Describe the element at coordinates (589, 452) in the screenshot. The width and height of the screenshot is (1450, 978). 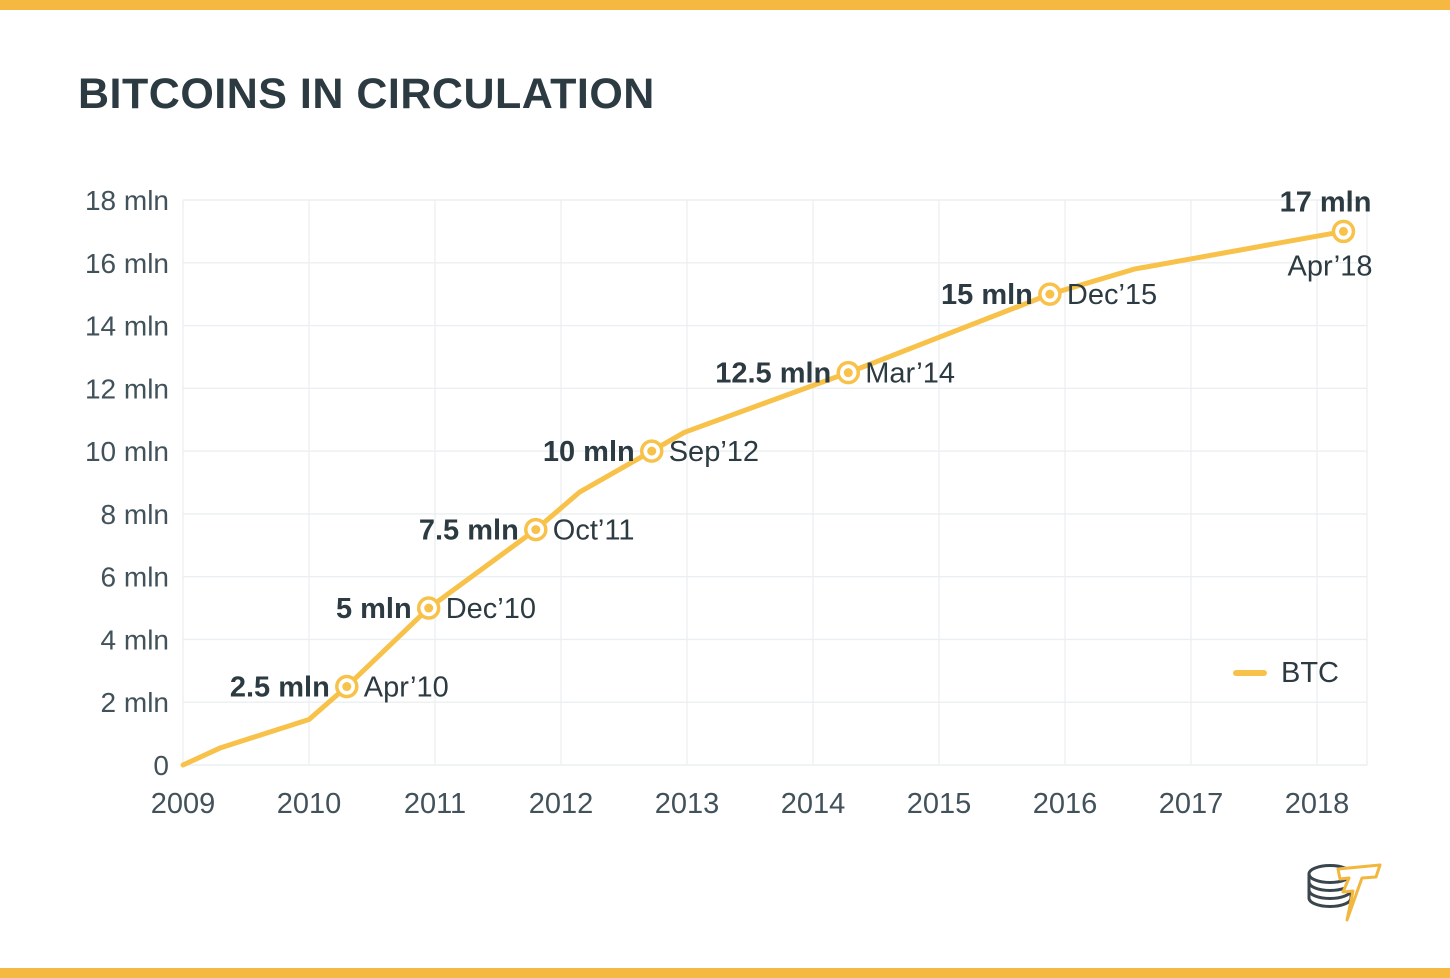
I see `milestone-value-label: 10 mln` at that location.